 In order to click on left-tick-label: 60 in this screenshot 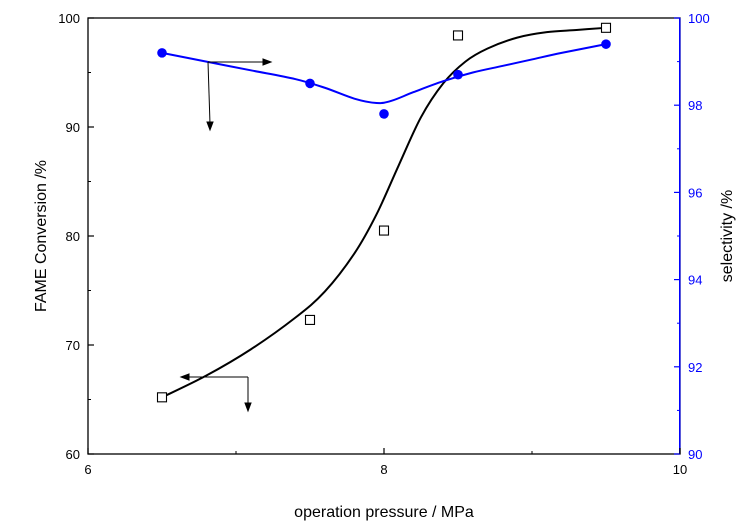, I will do `click(73, 454)`.